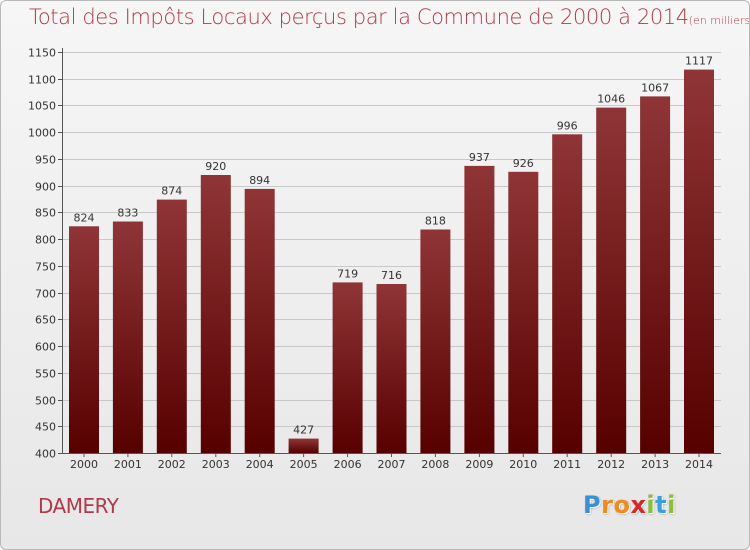 This screenshot has height=550, width=750. Describe the element at coordinates (479, 309) in the screenshot. I see `bar-2009` at that location.